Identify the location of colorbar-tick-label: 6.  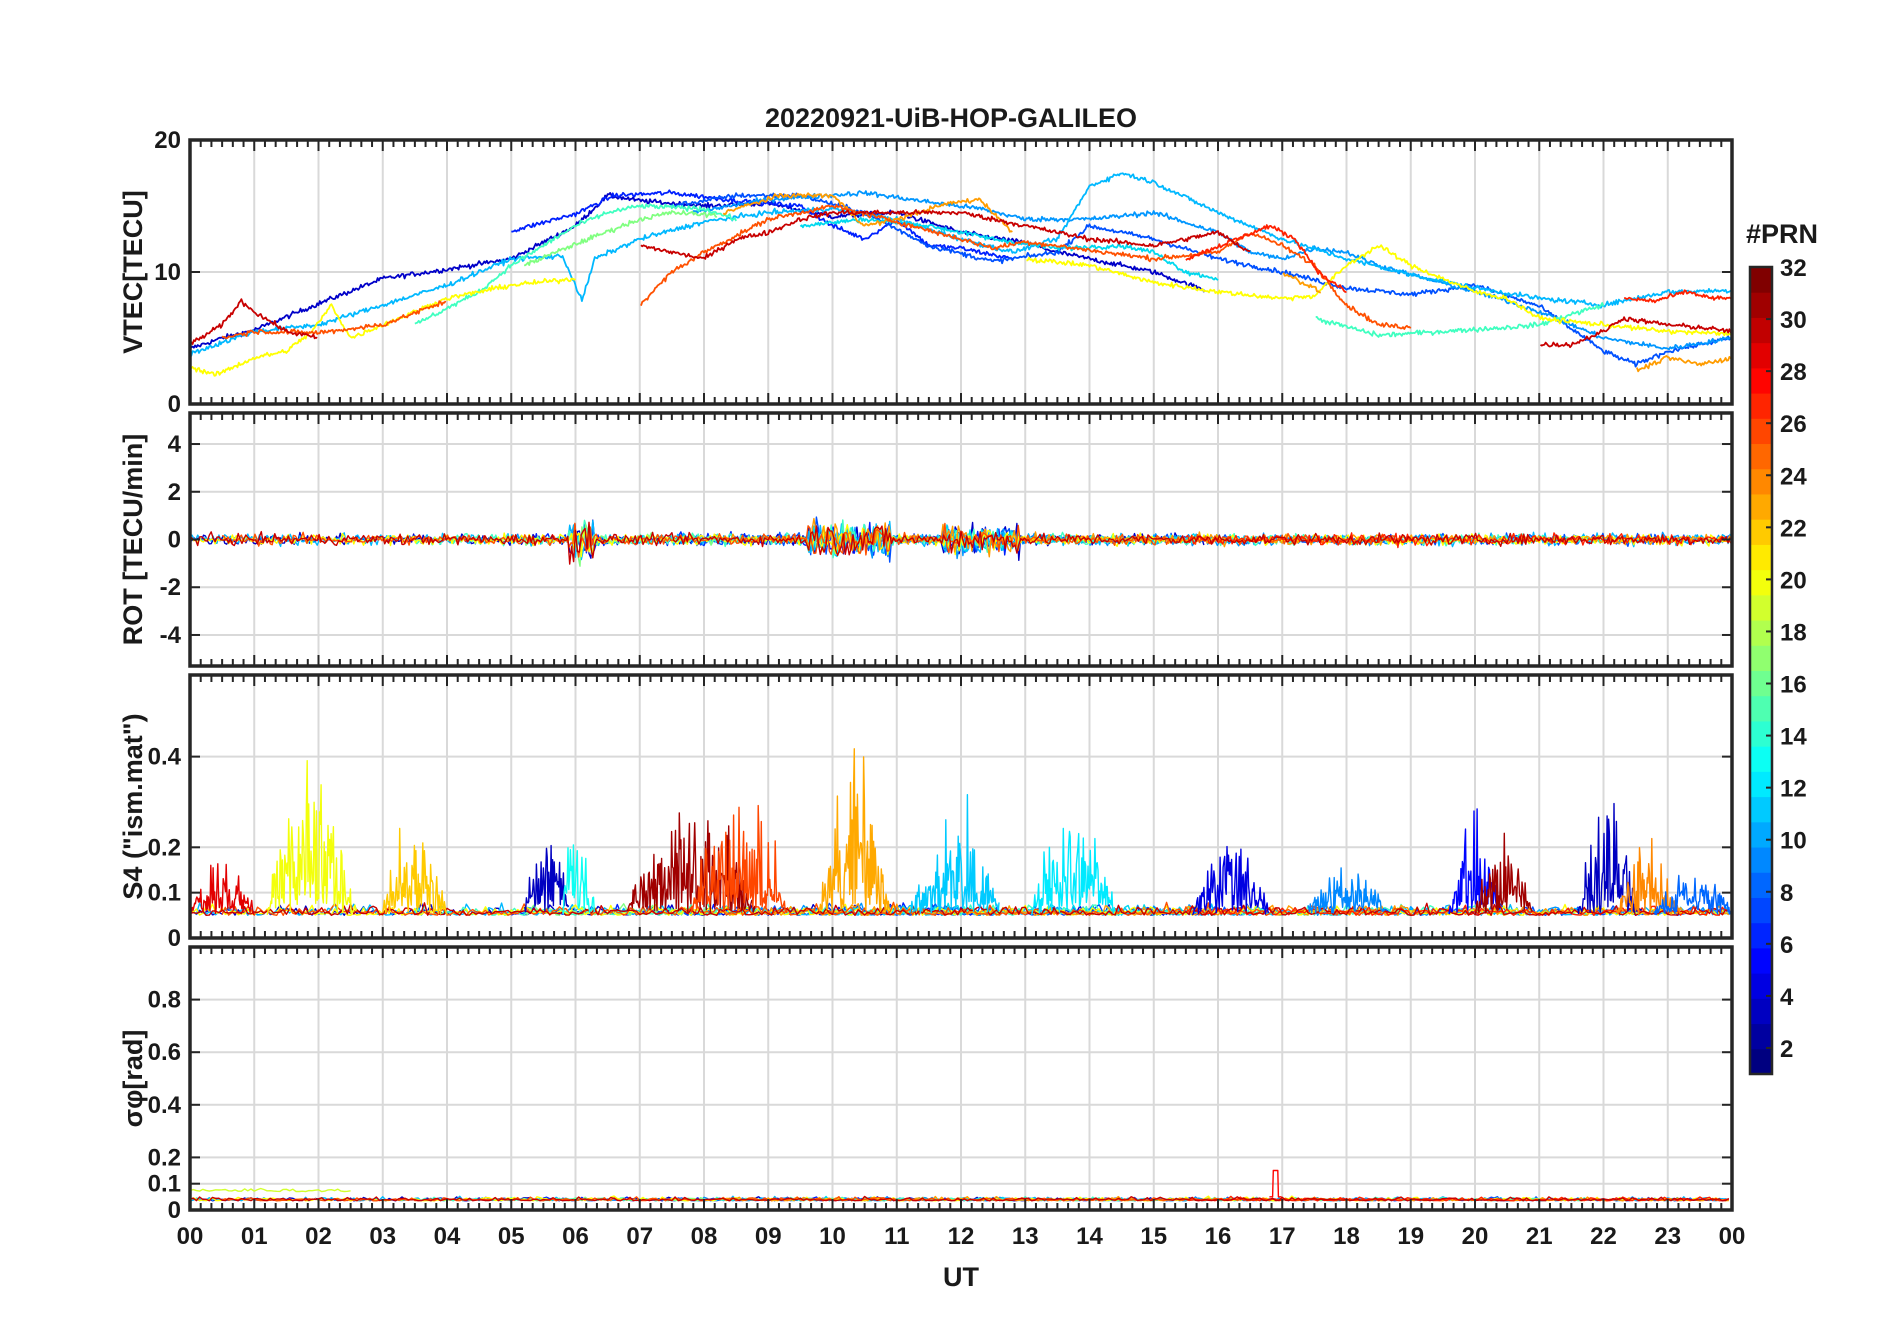
(1786, 945).